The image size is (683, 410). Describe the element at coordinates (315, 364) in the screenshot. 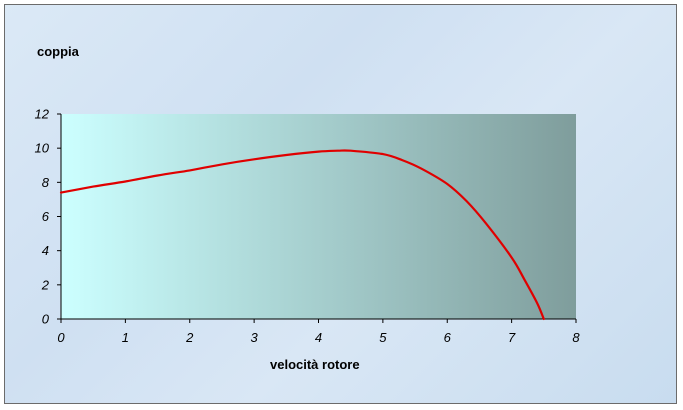

I see `x-axis-title: velocità rotore` at that location.